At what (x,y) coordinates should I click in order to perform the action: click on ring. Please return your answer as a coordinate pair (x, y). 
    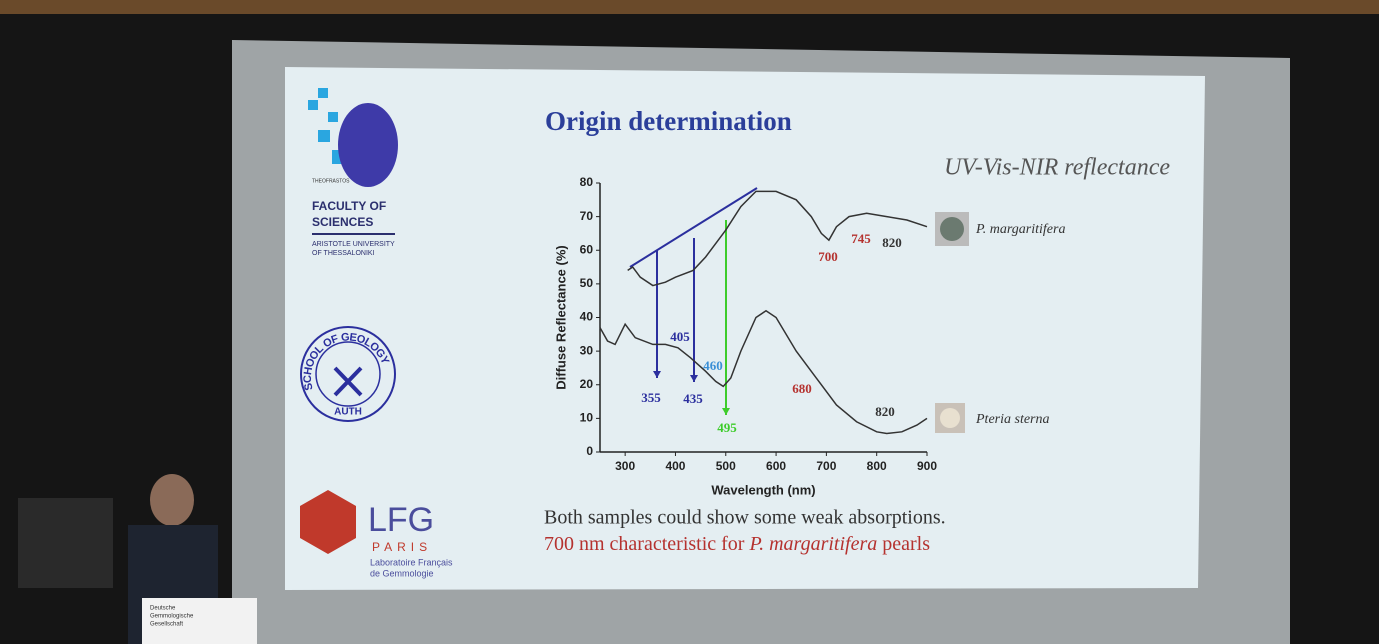
    Looking at the image, I should click on (348, 374).